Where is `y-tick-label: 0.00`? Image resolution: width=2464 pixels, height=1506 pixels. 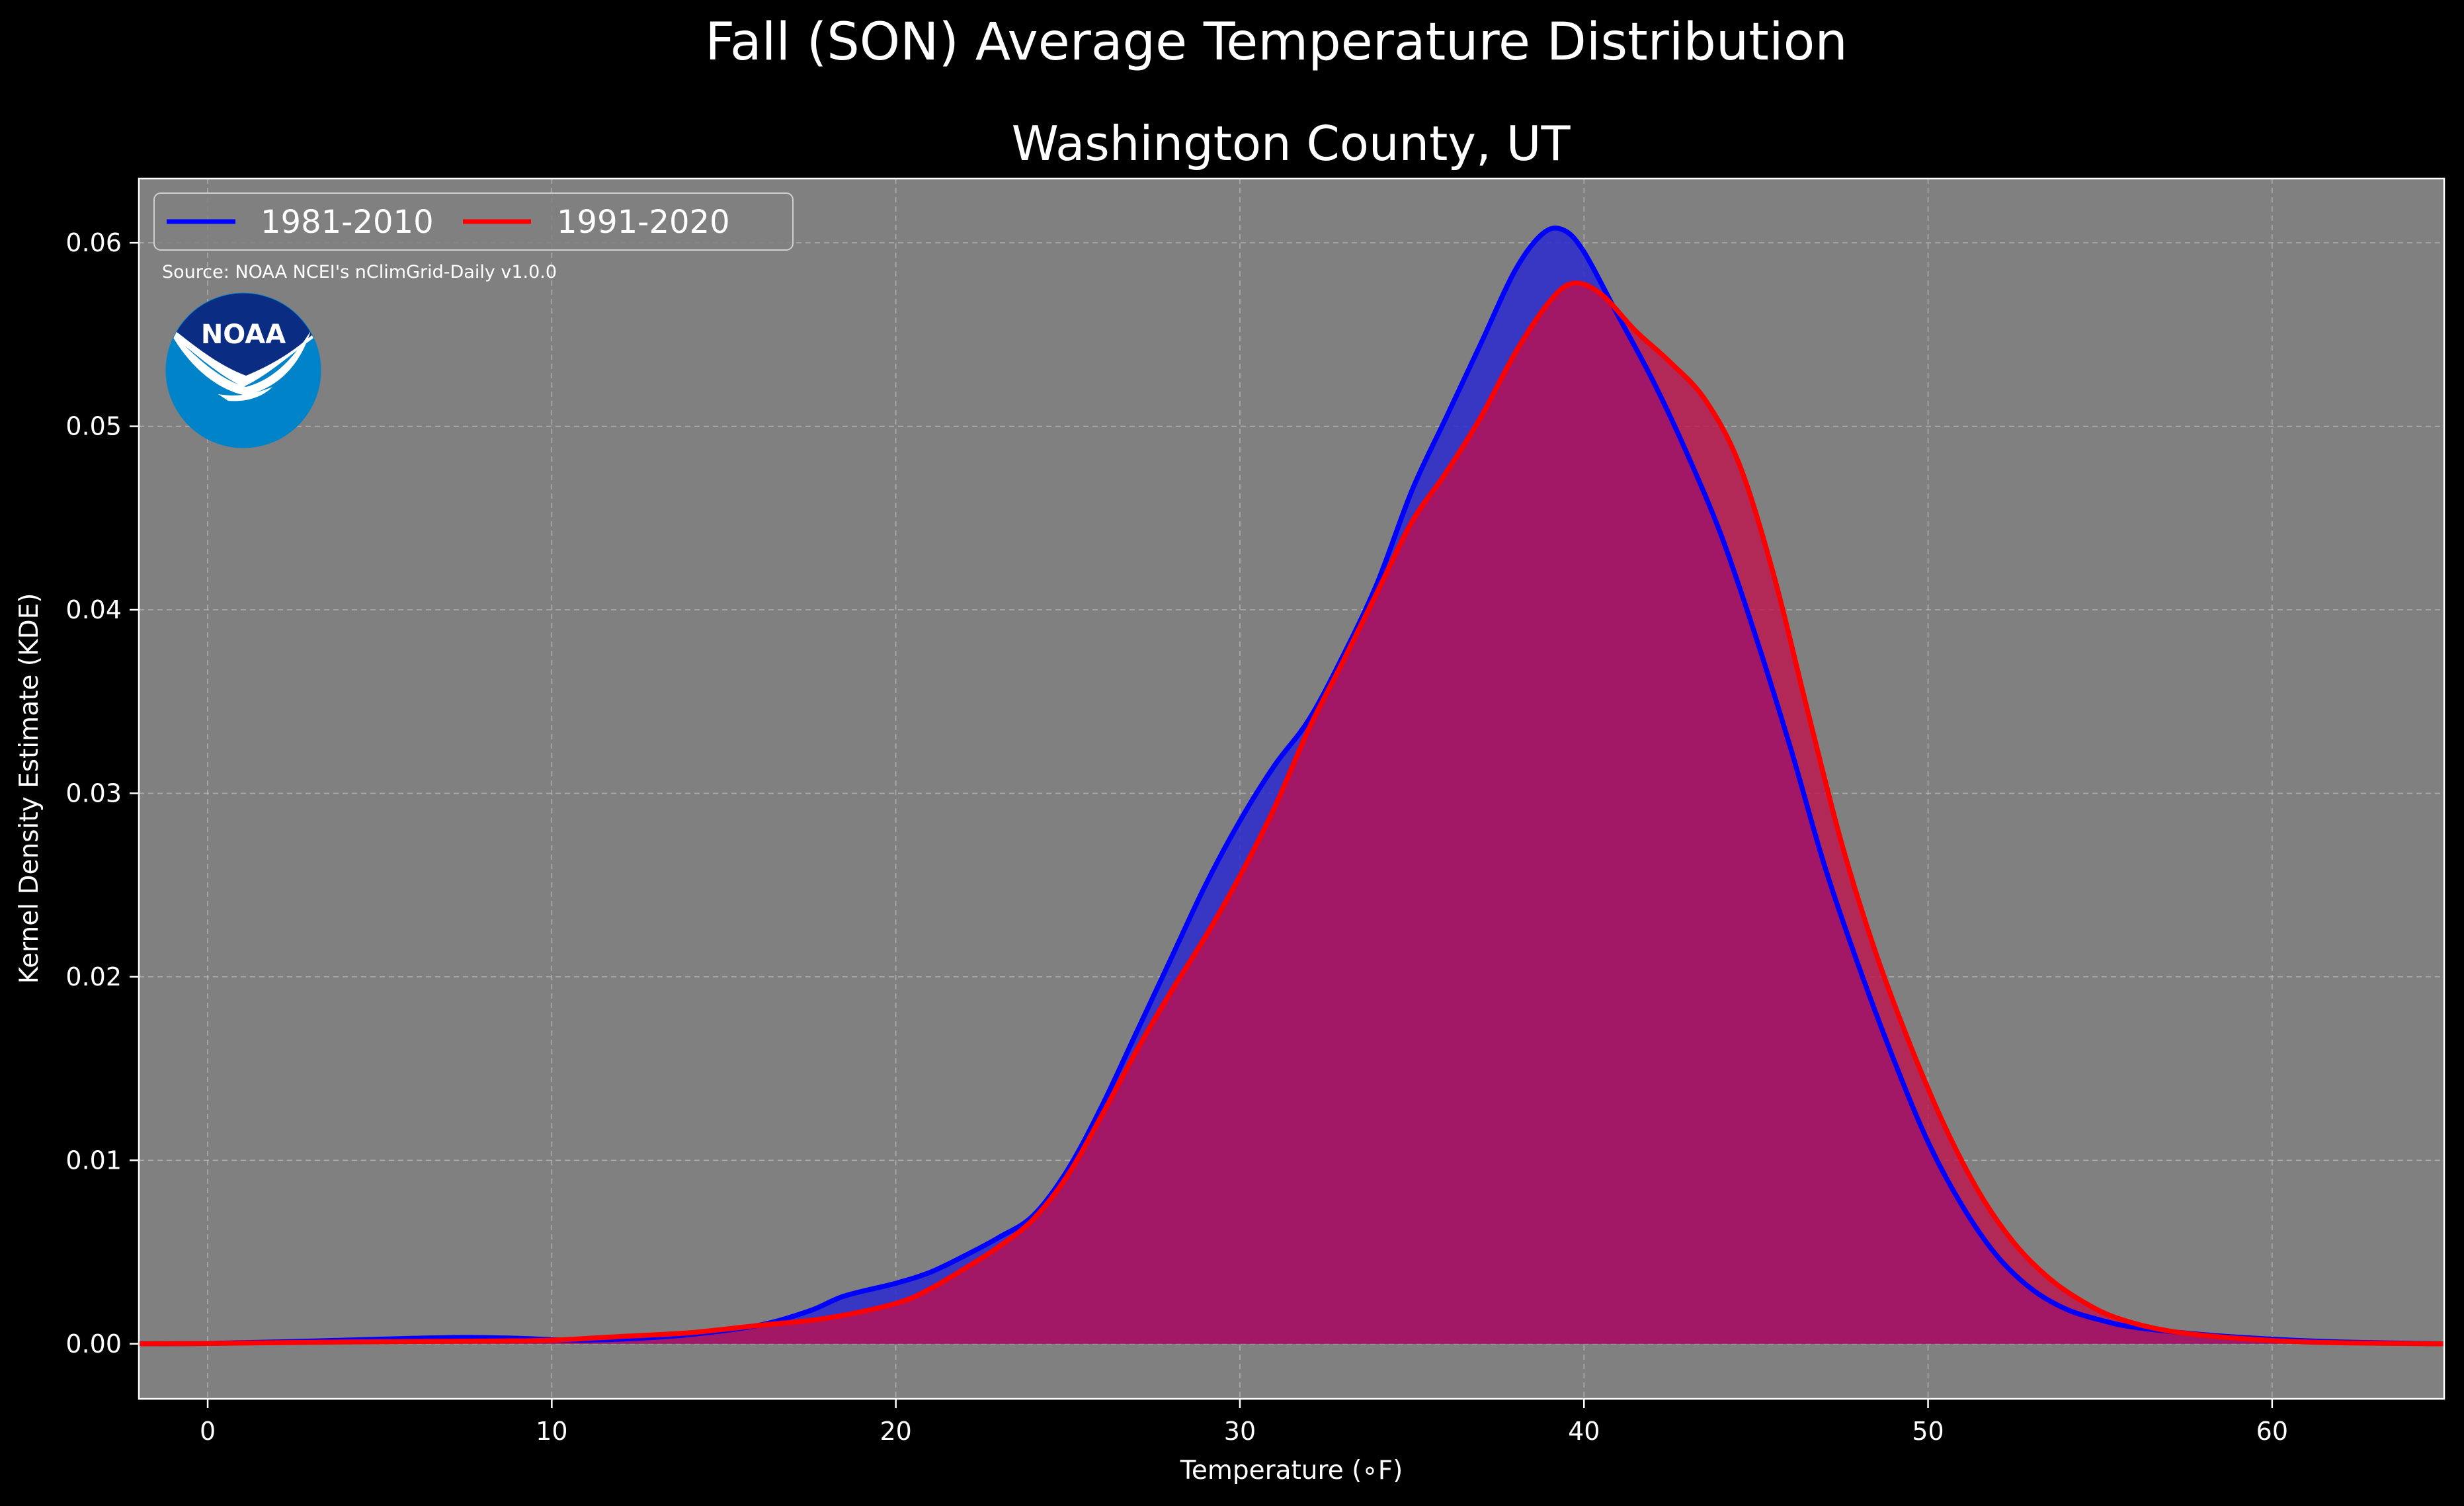 y-tick-label: 0.00 is located at coordinates (94, 1344).